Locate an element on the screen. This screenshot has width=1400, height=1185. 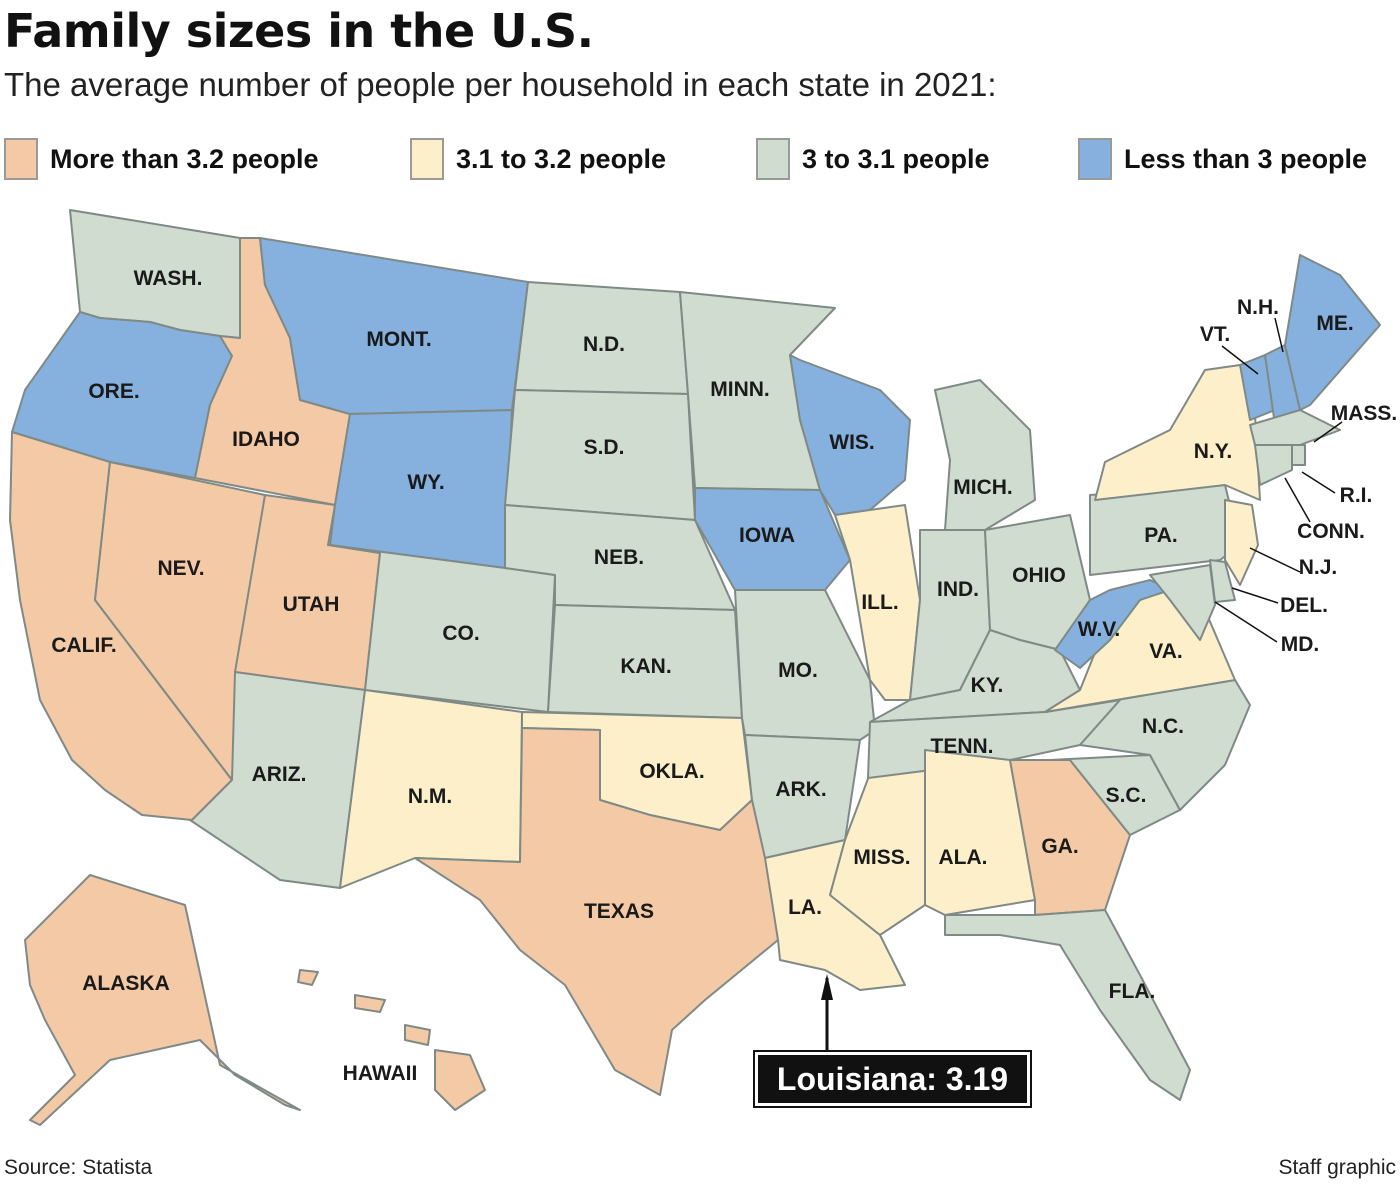
legend-item-3-1-to-3-2: 3.1 to 3.2 people is located at coordinates (538, 159).